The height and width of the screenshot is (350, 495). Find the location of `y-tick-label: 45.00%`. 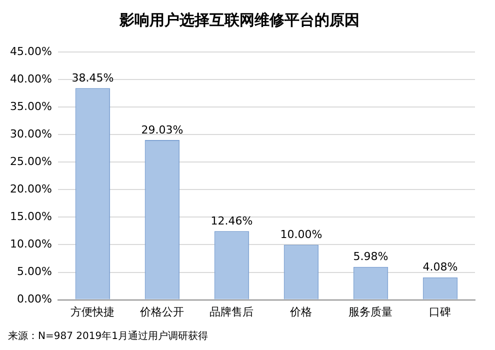

y-tick-label: 45.00% is located at coordinates (31, 51).